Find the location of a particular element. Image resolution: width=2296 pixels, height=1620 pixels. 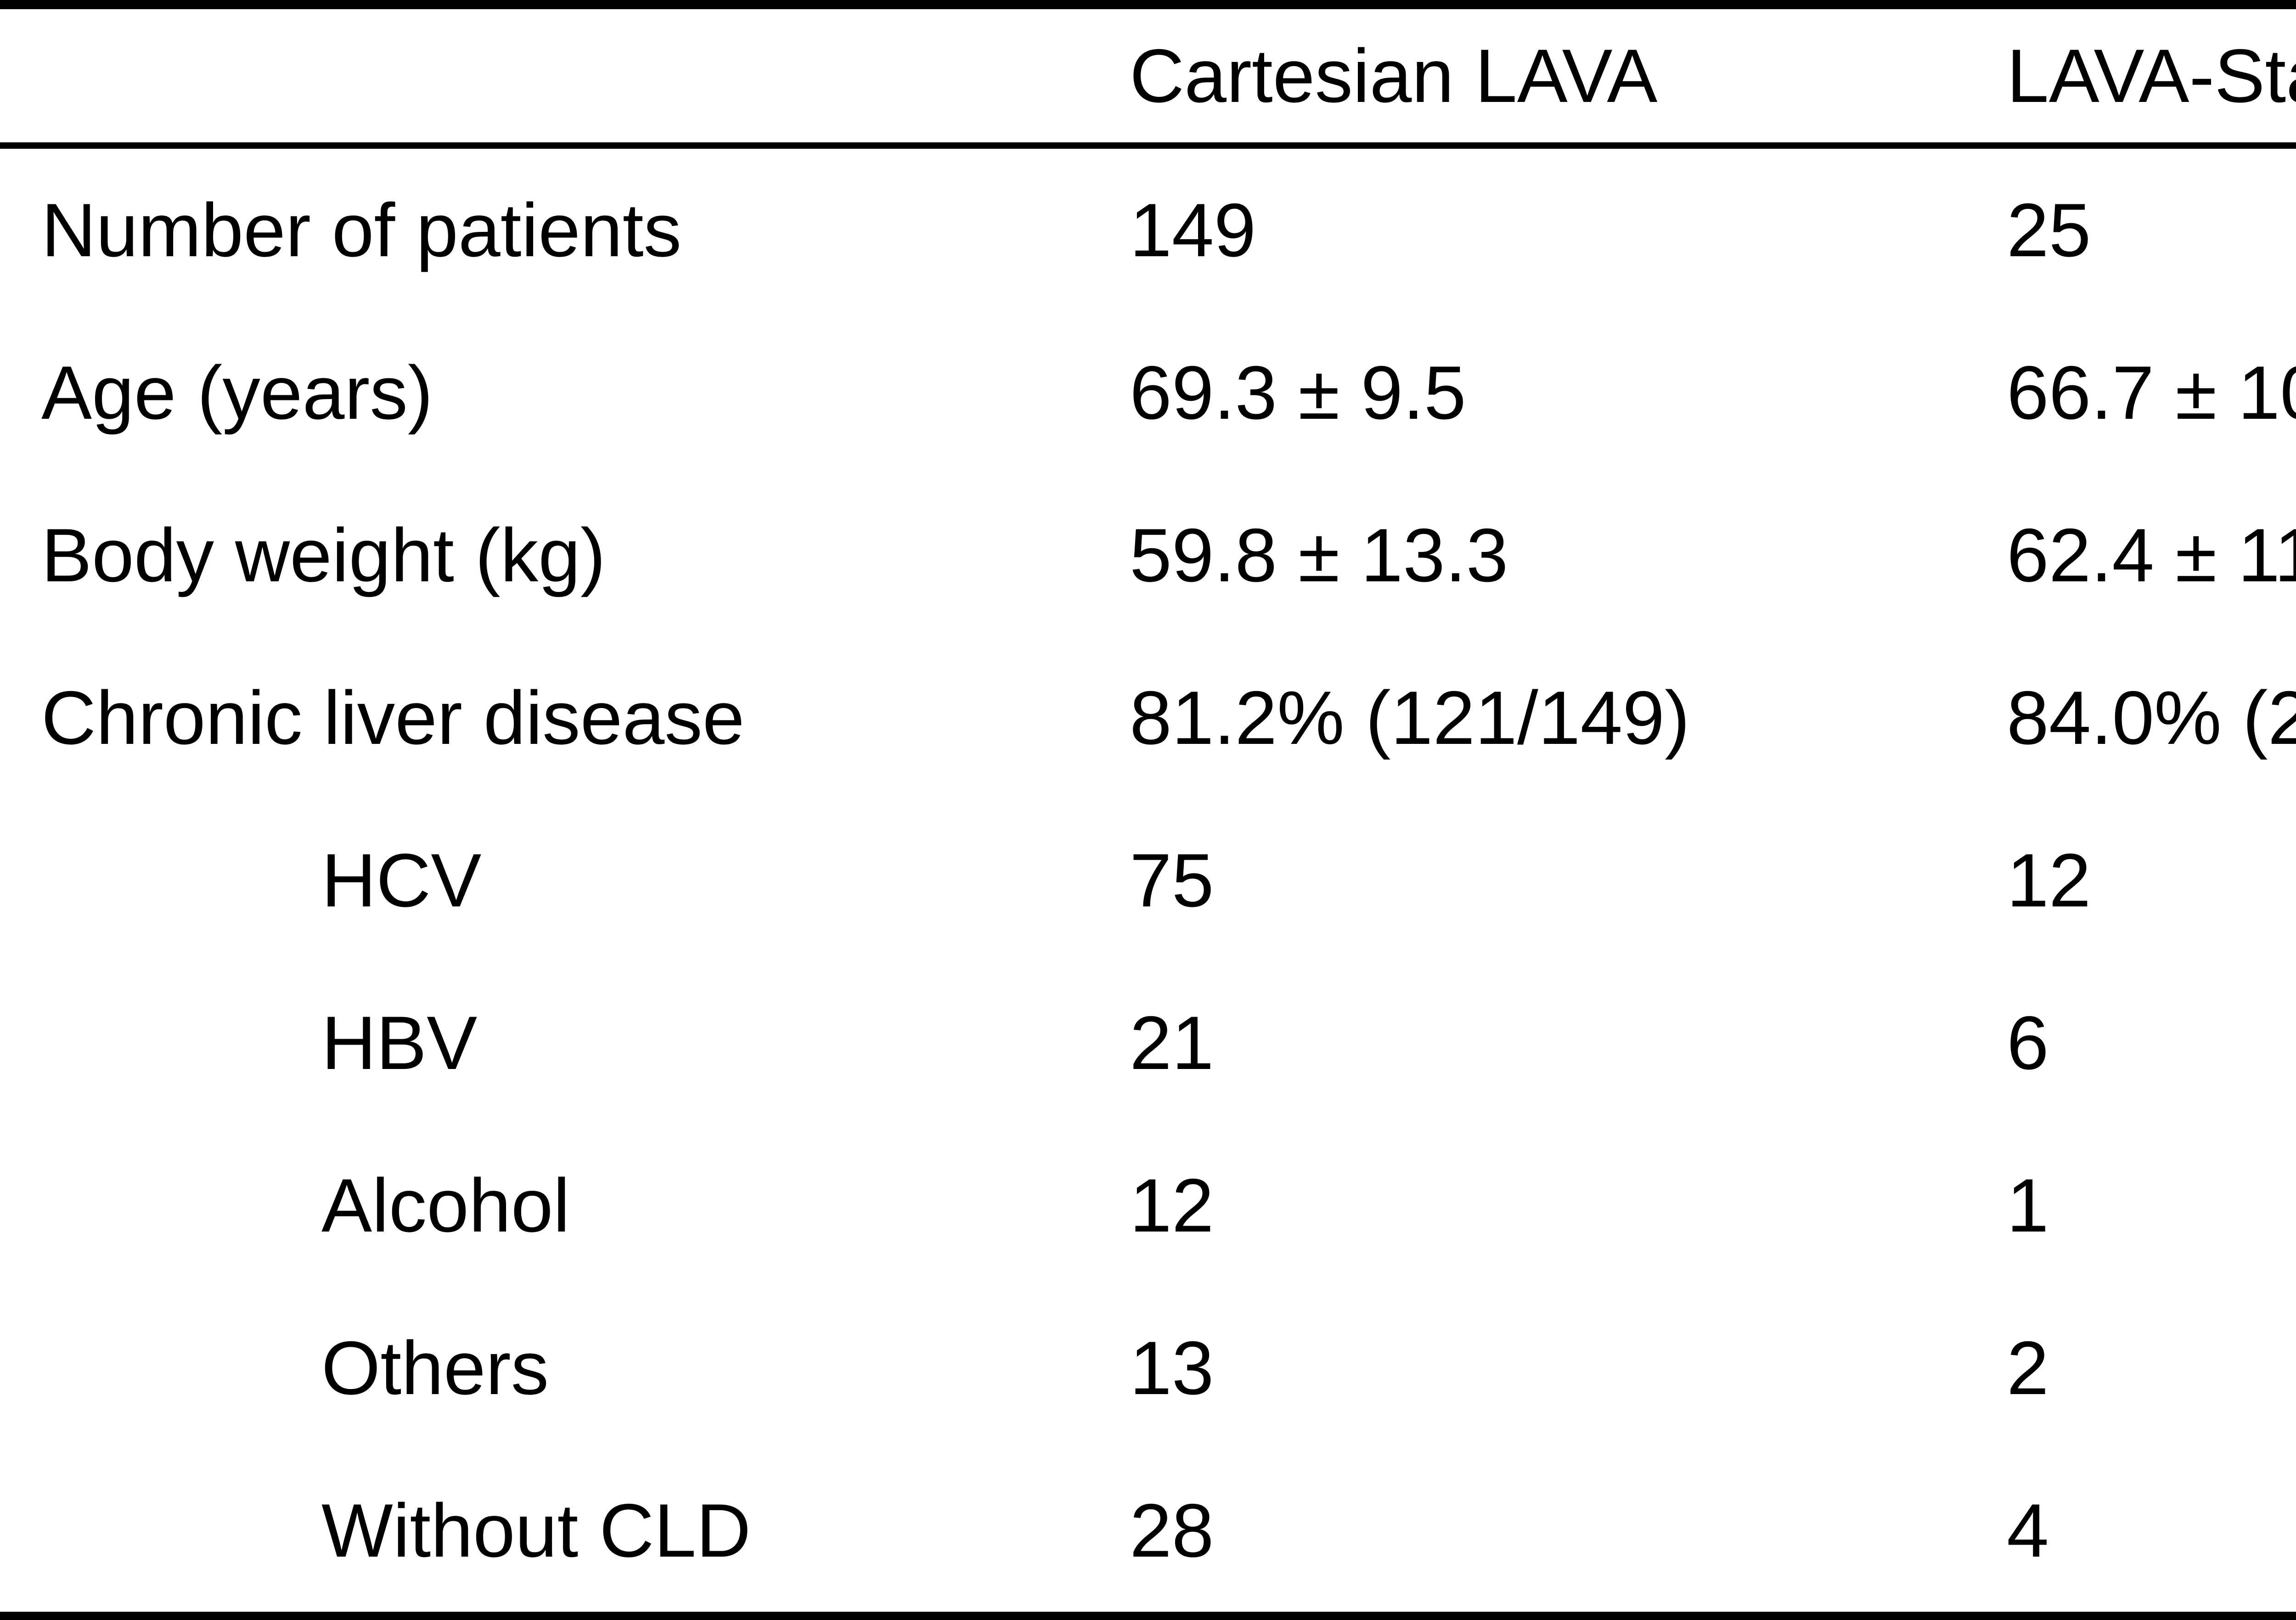

table-row: Alcohol 12 1 is located at coordinates (1148, 1205).